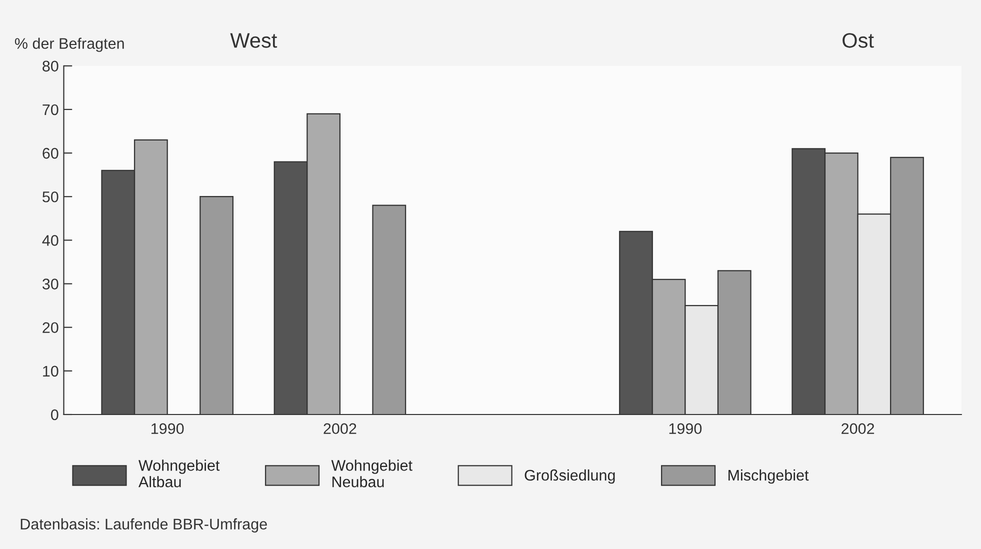 The width and height of the screenshot is (981, 549). What do you see at coordinates (50, 66) in the screenshot?
I see `y-tick-label: 80` at bounding box center [50, 66].